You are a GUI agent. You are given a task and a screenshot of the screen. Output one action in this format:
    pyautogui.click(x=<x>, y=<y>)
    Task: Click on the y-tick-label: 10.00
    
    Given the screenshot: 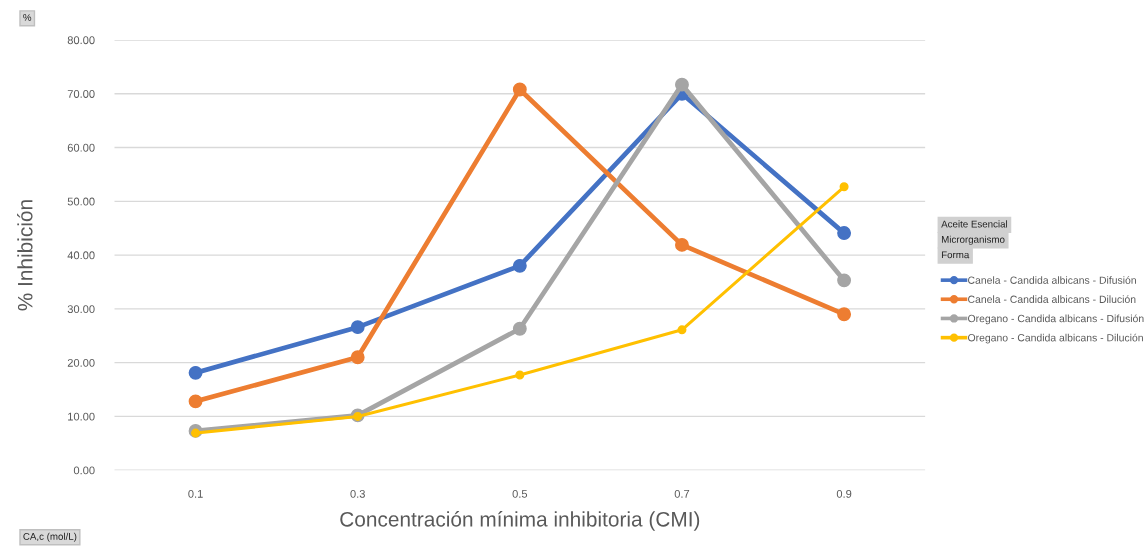 What is the action you would take?
    pyautogui.click(x=81, y=416)
    